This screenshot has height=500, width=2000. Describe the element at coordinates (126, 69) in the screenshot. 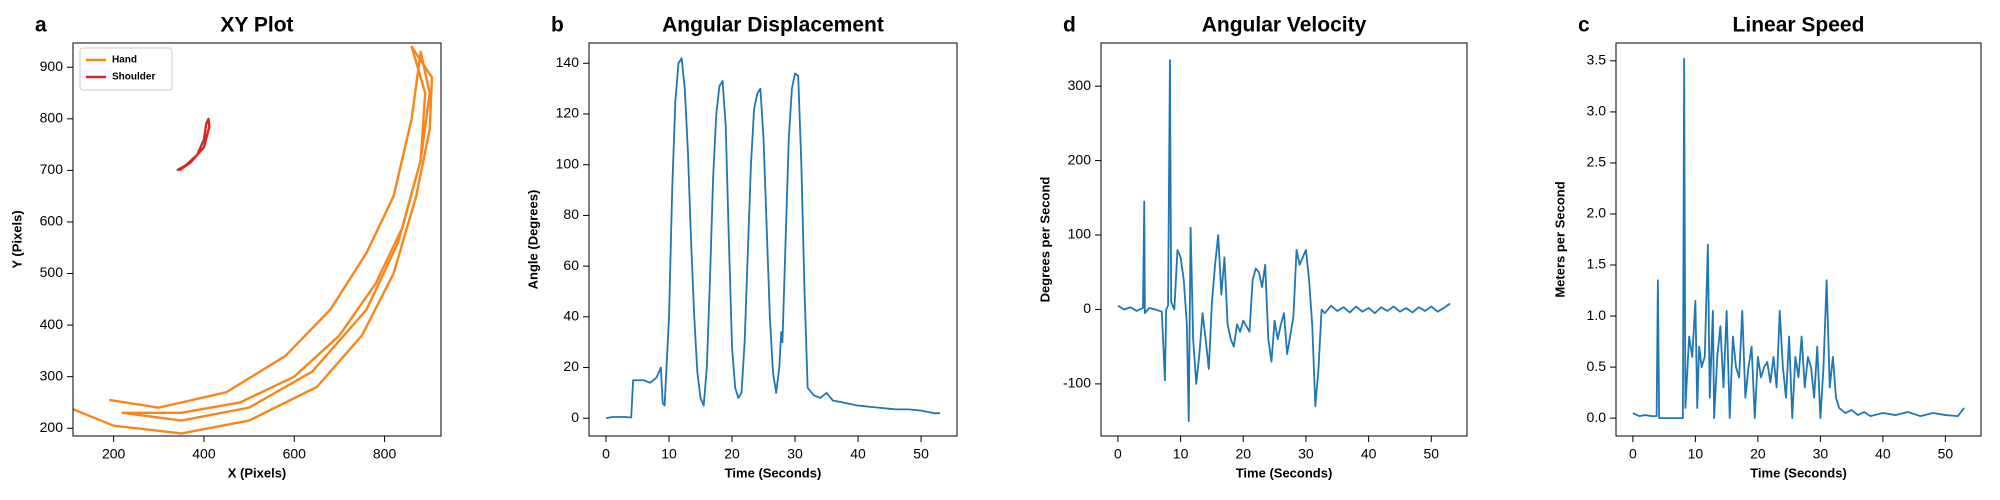

I see `legend-box` at that location.